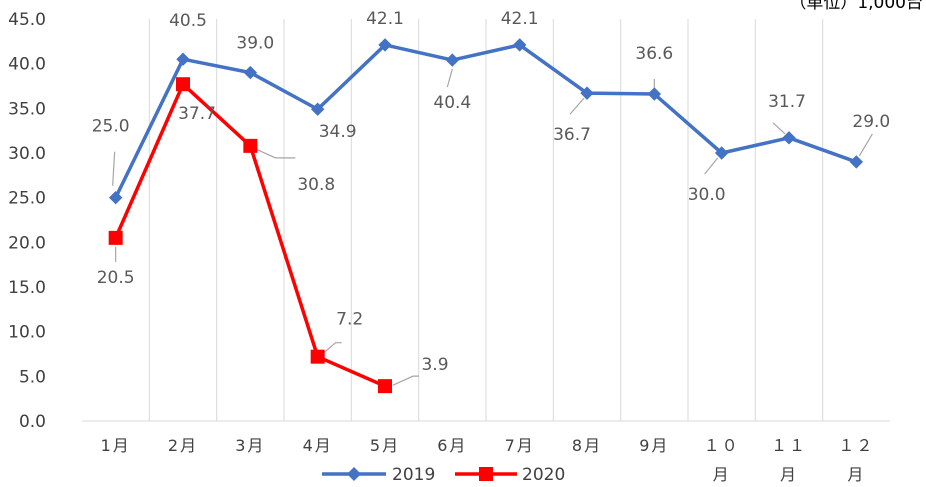 The image size is (926, 487). I want to click on x-tick-label-line: 8月, so click(587, 445).